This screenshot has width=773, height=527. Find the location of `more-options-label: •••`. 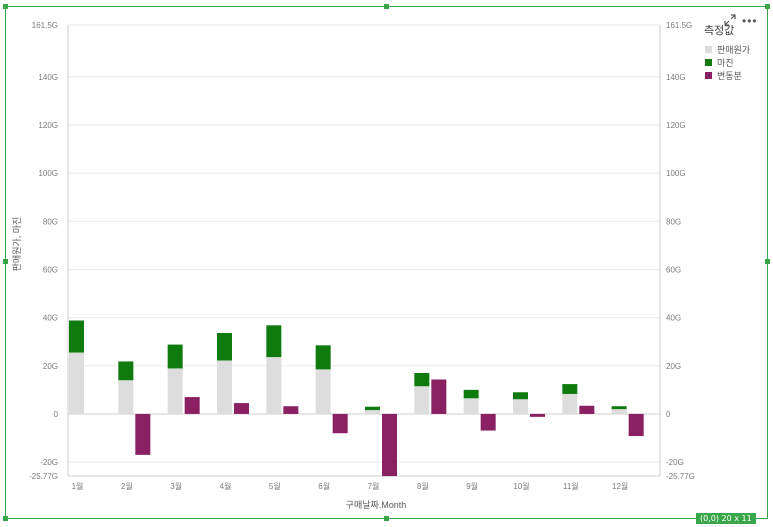

more-options-label: ••• is located at coordinates (750, 21).